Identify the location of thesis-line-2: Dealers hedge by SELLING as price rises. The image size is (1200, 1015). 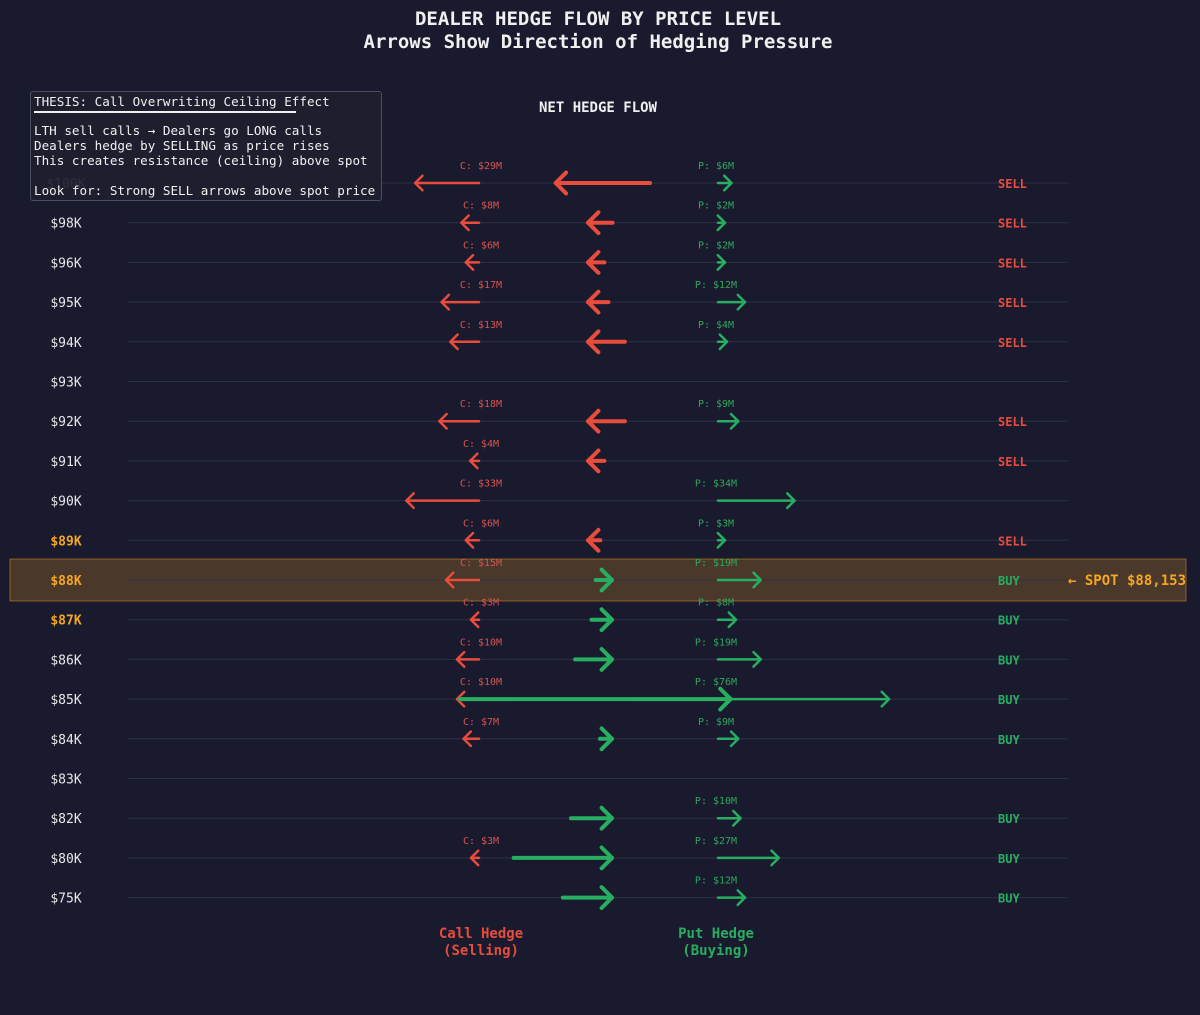
(182, 145).